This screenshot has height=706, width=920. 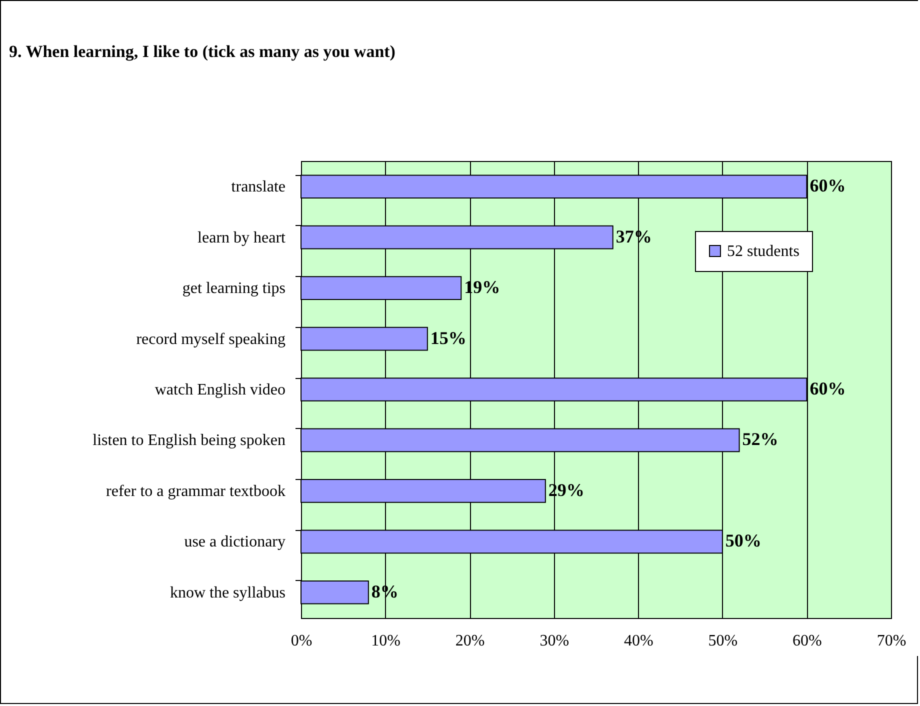 What do you see at coordinates (196, 491) in the screenshot?
I see `y-tick-label: refer to a grammar textbook` at bounding box center [196, 491].